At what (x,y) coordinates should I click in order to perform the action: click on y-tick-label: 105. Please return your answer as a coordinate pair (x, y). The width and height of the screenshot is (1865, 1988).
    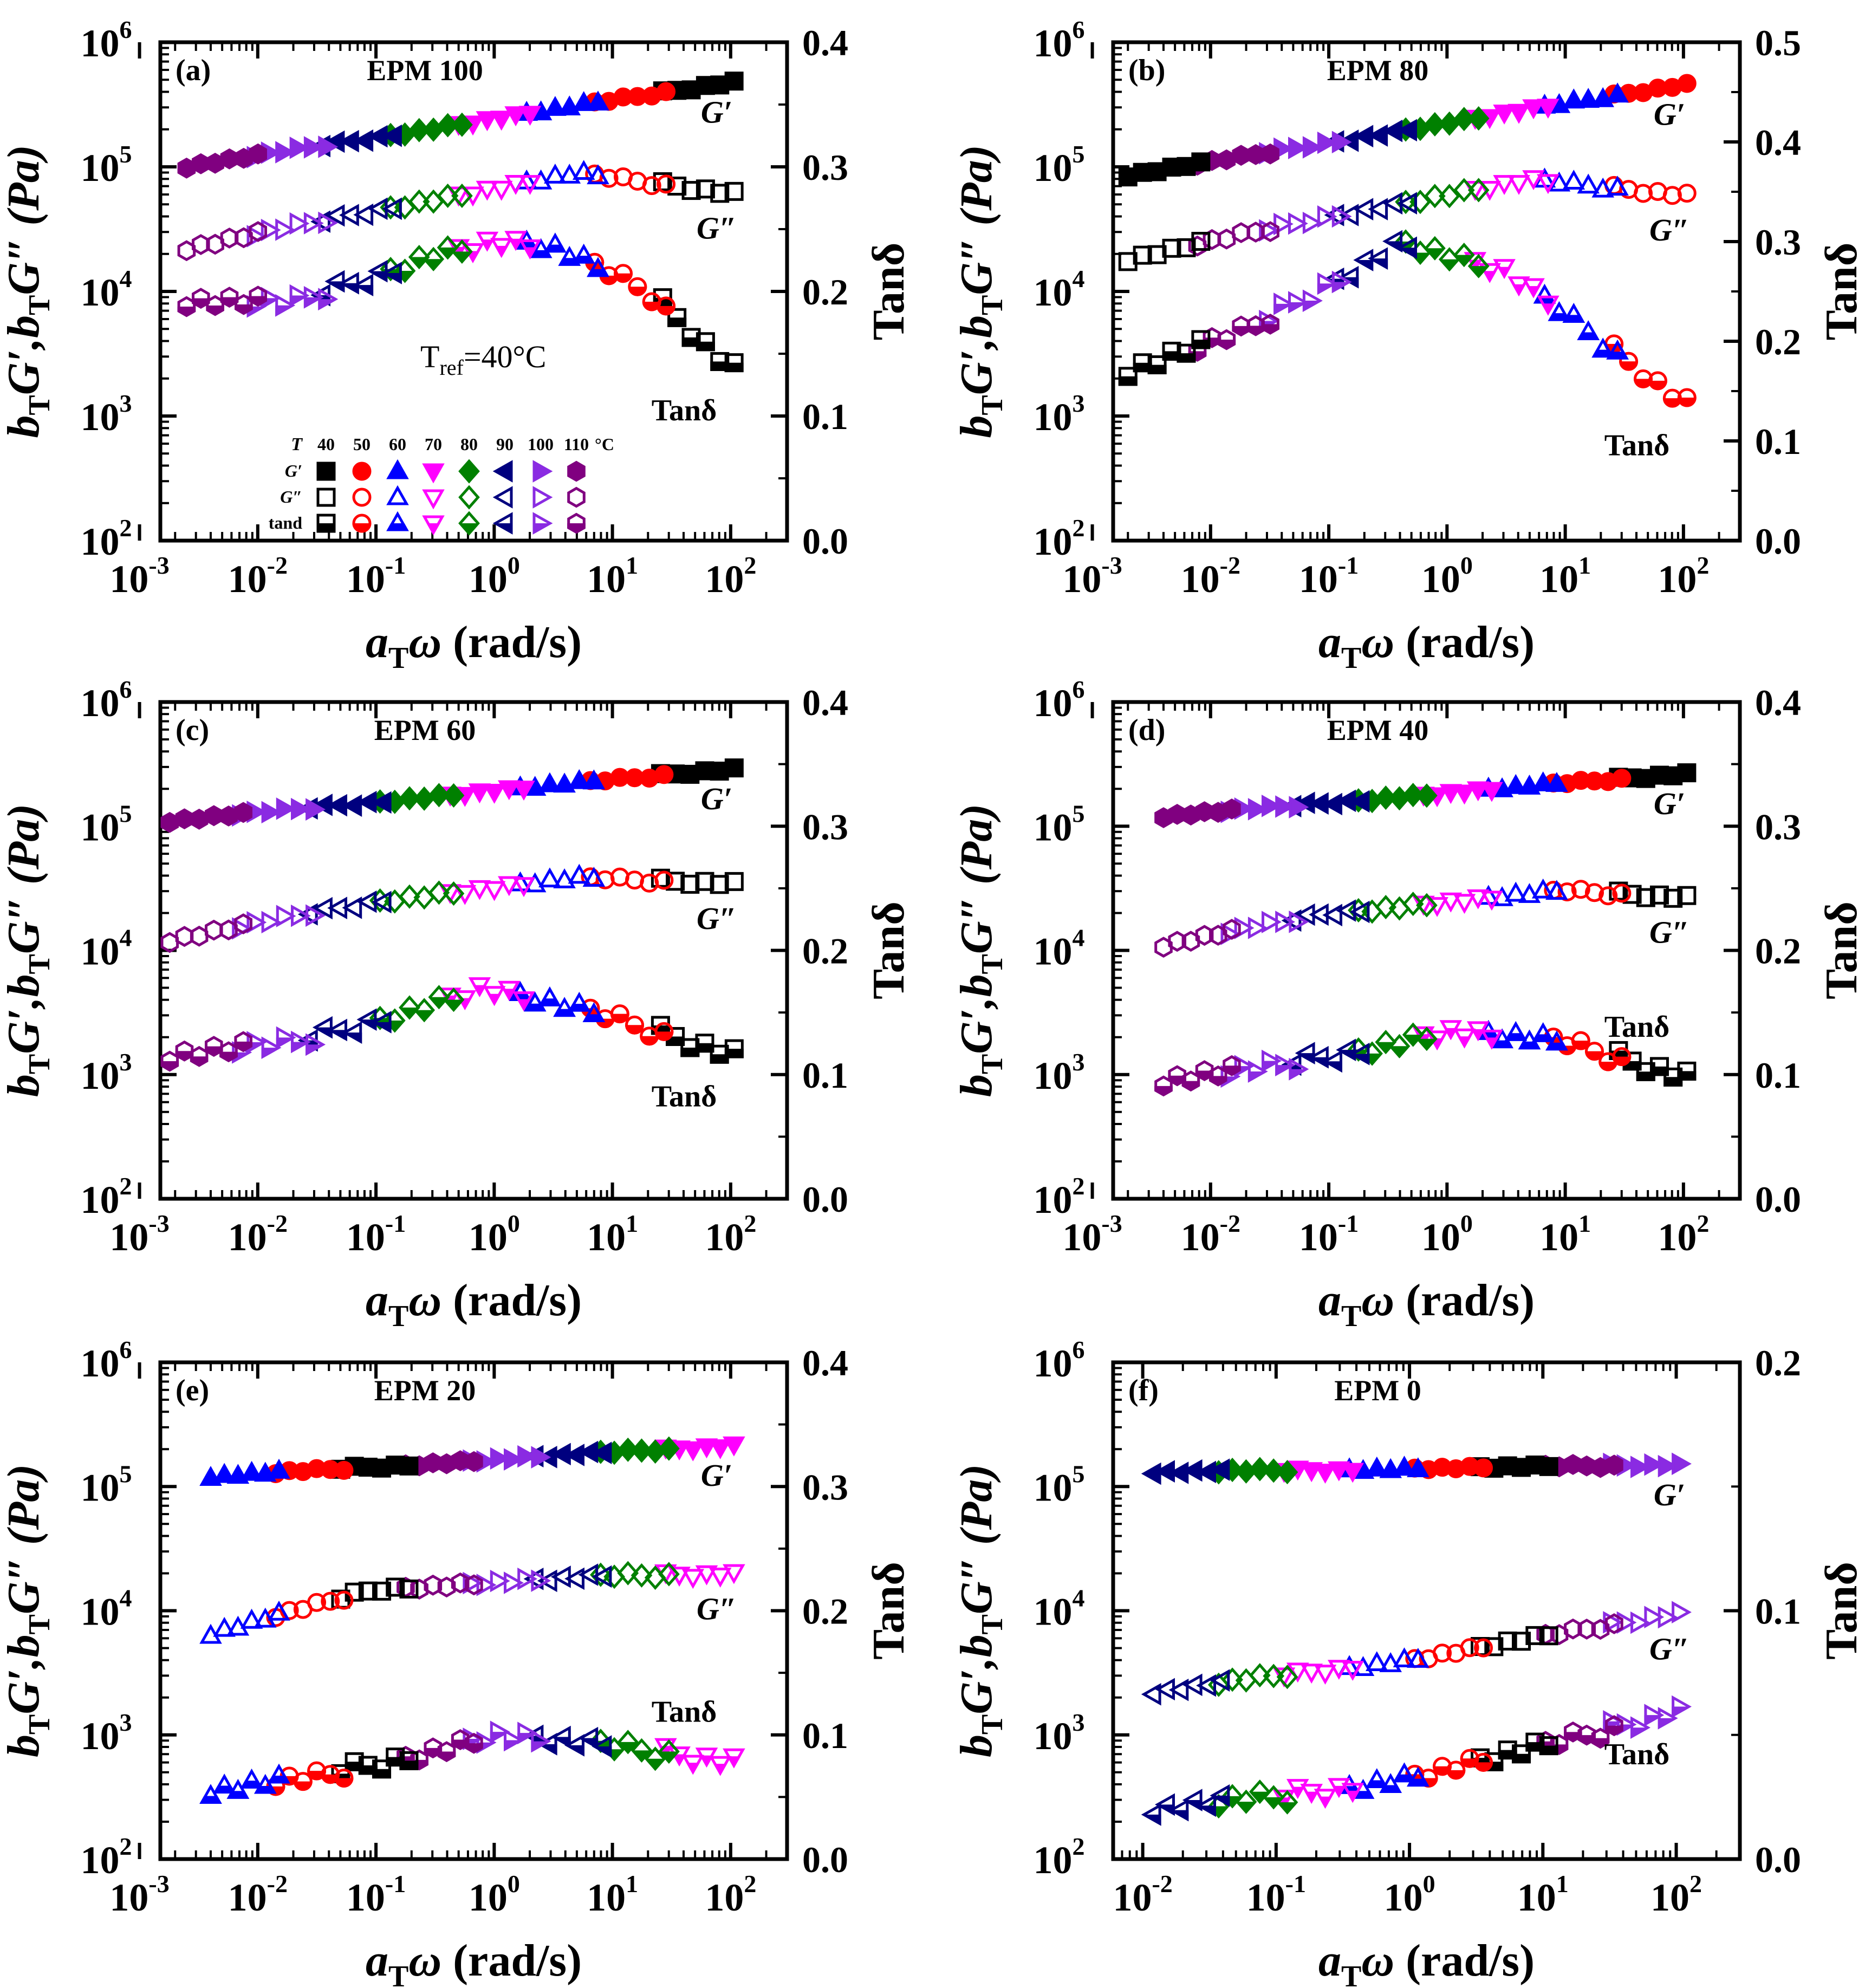
    Looking at the image, I should click on (1059, 1484).